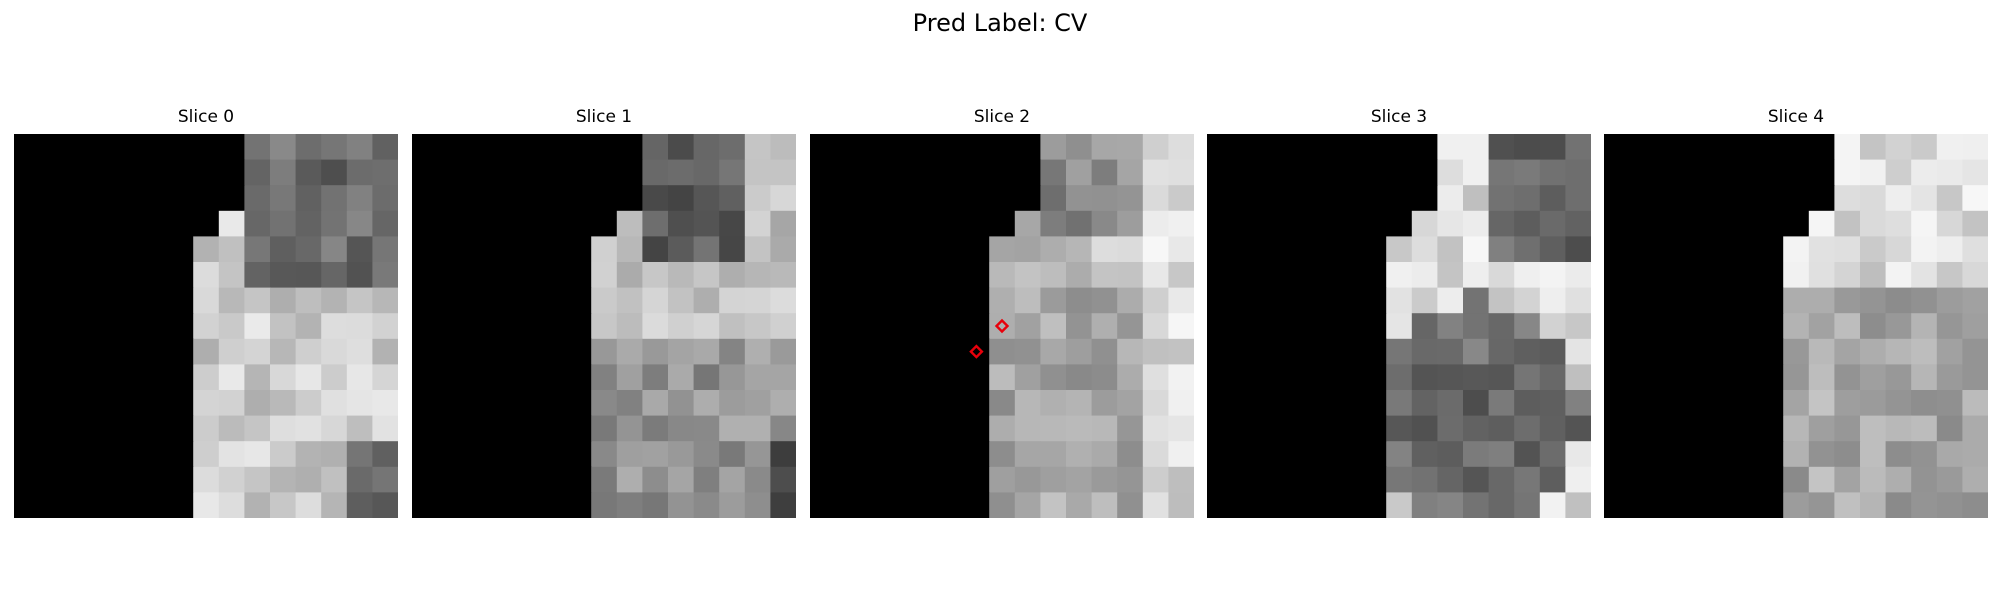  Describe the element at coordinates (206, 326) in the screenshot. I see `slice-0-image` at that location.